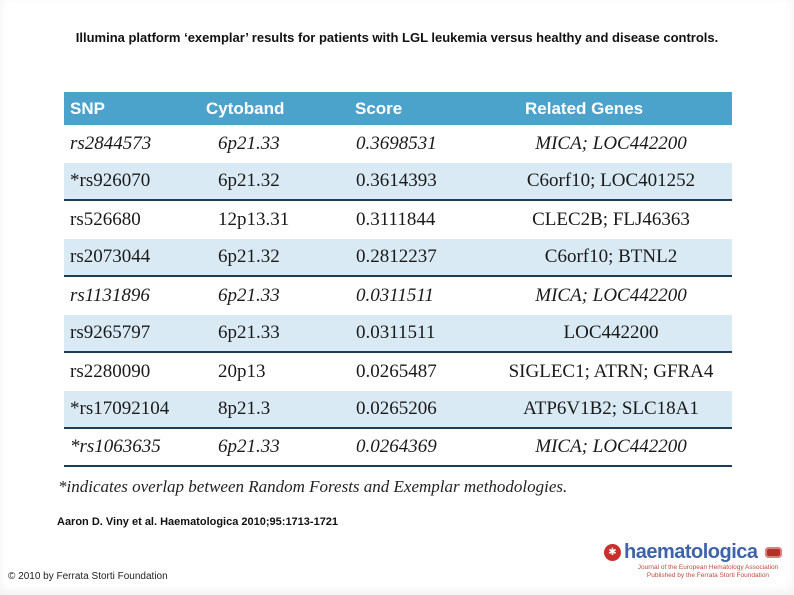  What do you see at coordinates (611, 332) in the screenshot?
I see `cell-genes: LOC442200` at bounding box center [611, 332].